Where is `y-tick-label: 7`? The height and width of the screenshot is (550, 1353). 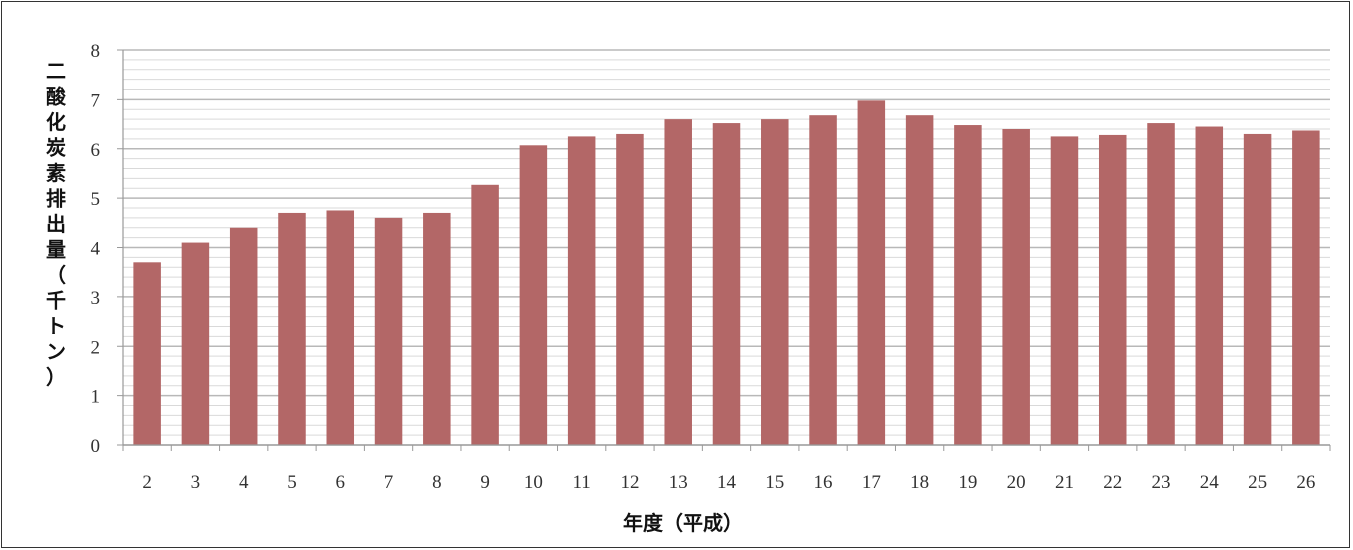 y-tick-label: 7 is located at coordinates (96, 100).